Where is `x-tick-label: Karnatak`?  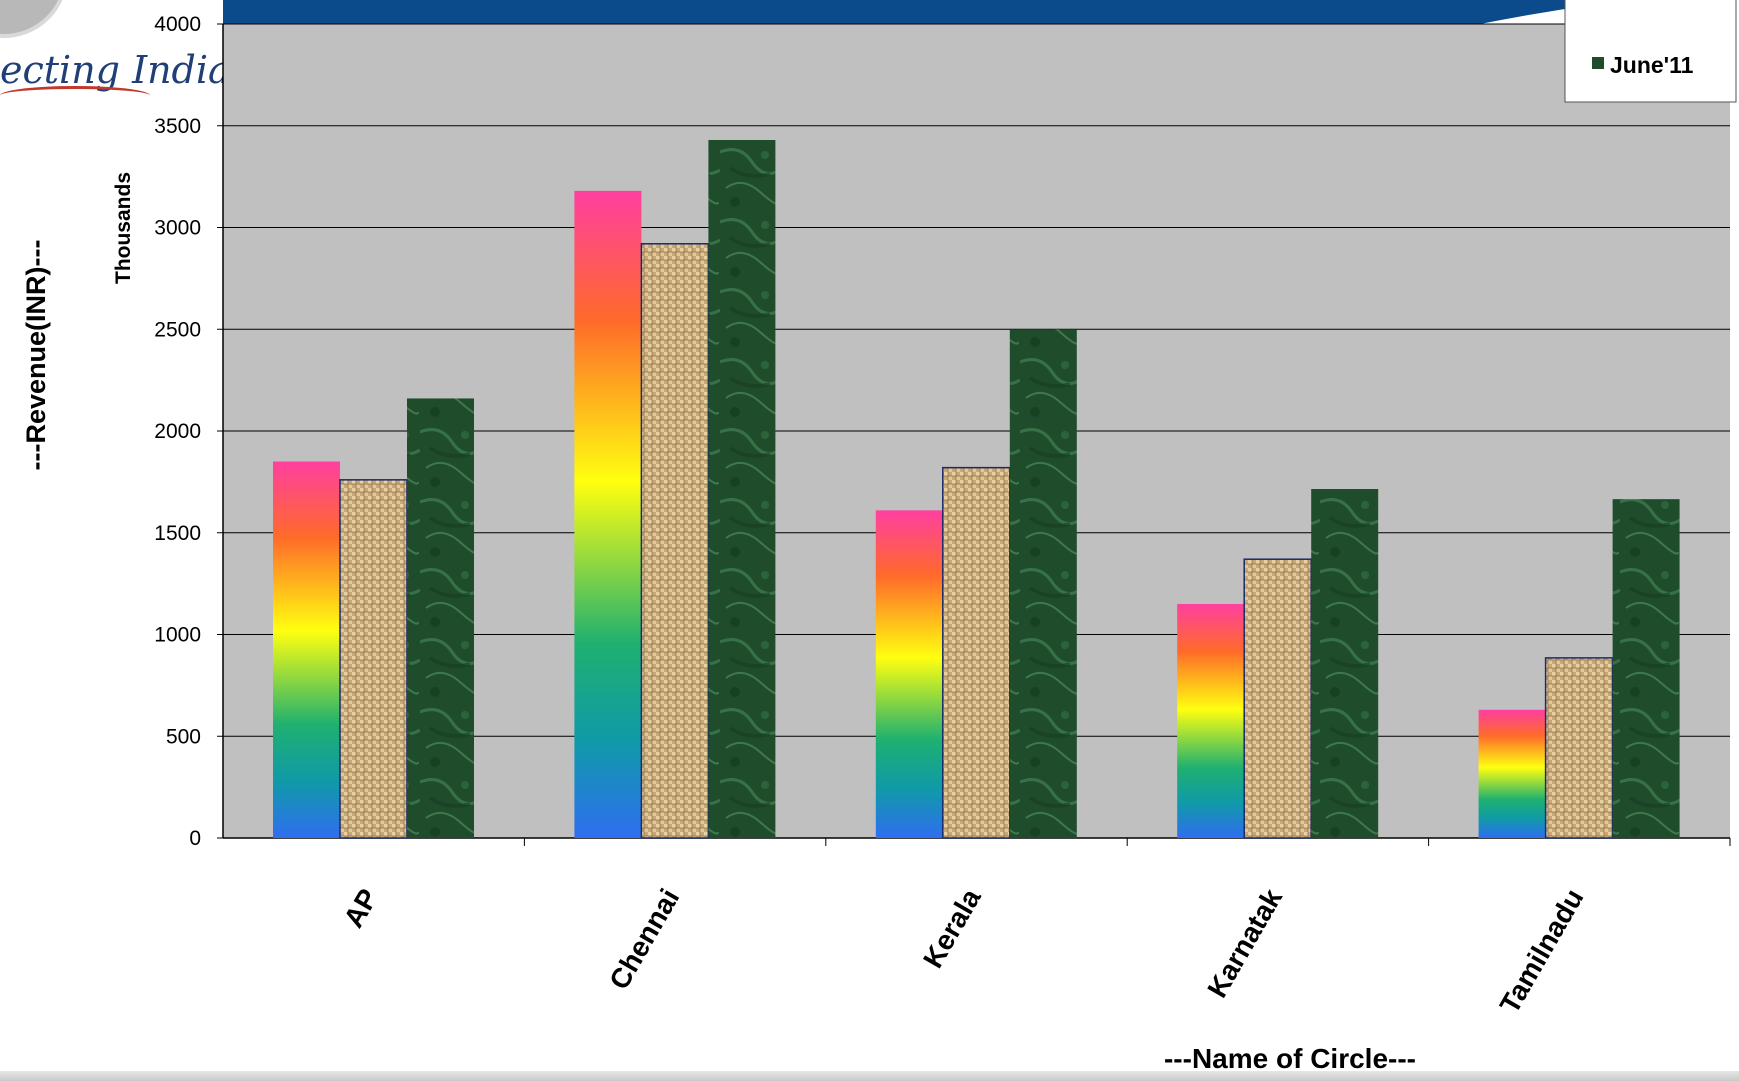
x-tick-label: Karnatak is located at coordinates (1244, 943).